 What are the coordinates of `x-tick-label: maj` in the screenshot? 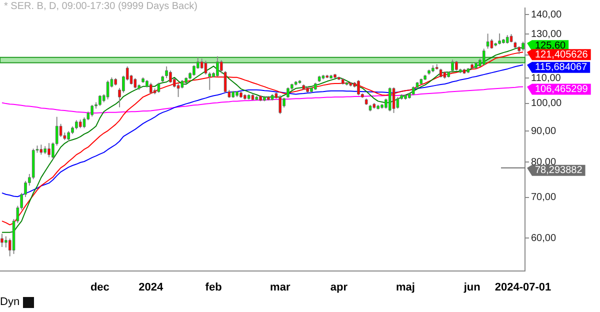 It's located at (405, 287).